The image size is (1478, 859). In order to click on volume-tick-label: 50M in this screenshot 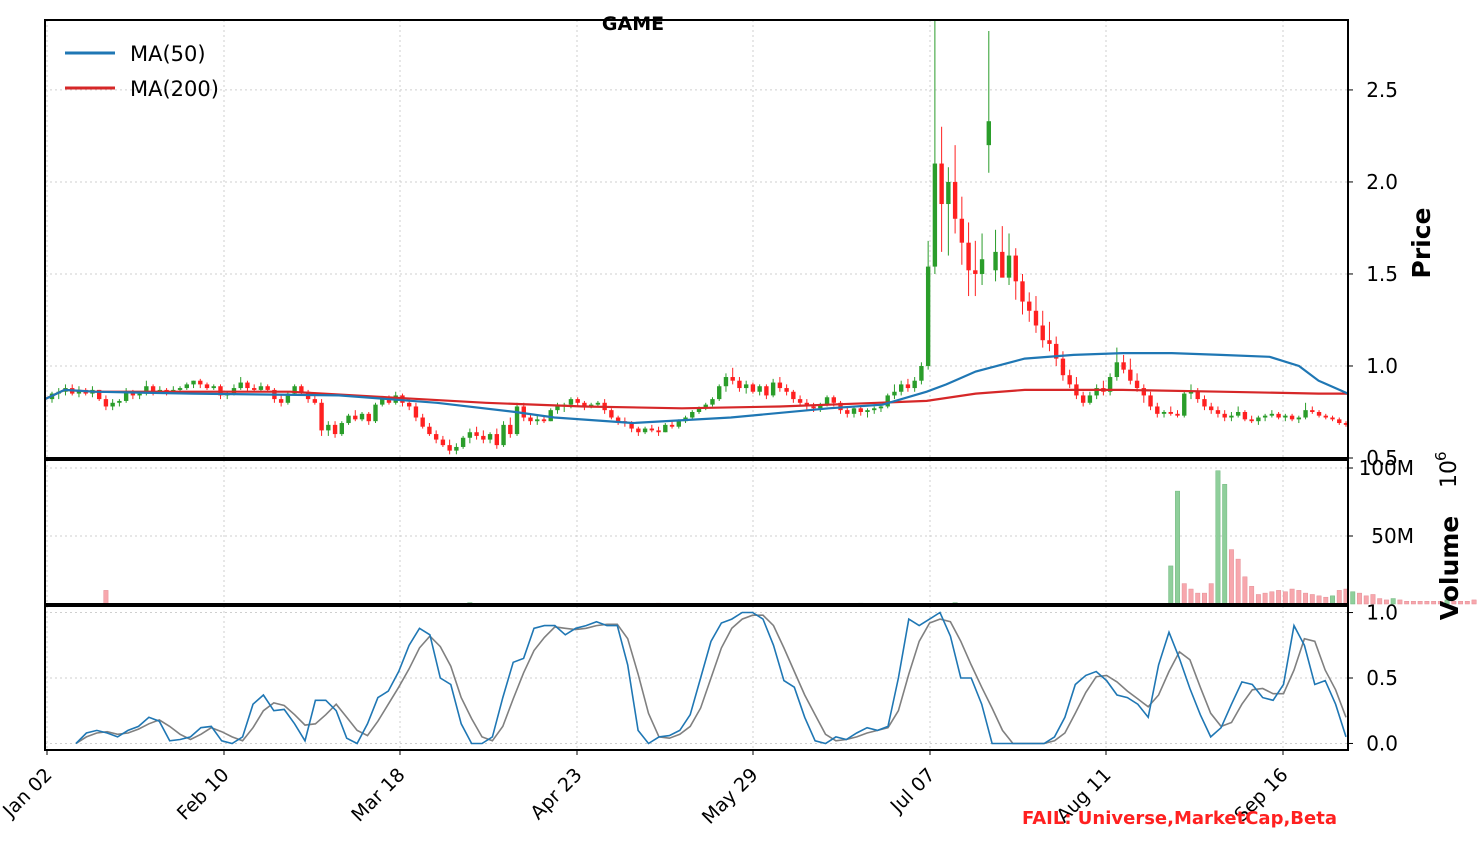, I will do `click(1392, 536)`.